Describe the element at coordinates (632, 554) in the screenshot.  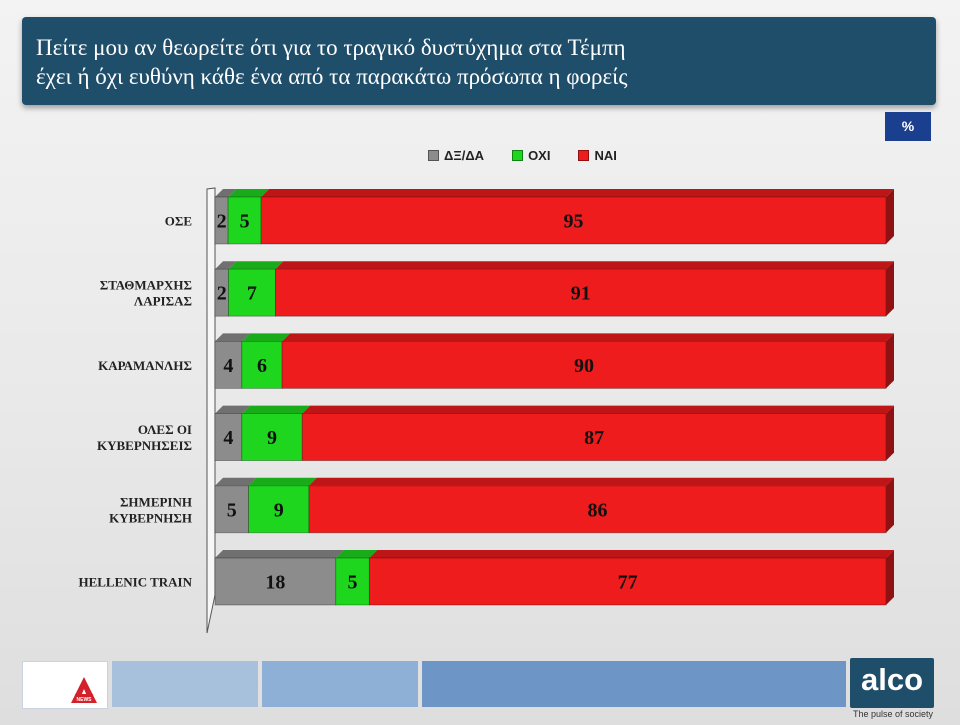
I see `bar-top-6-s3` at that location.